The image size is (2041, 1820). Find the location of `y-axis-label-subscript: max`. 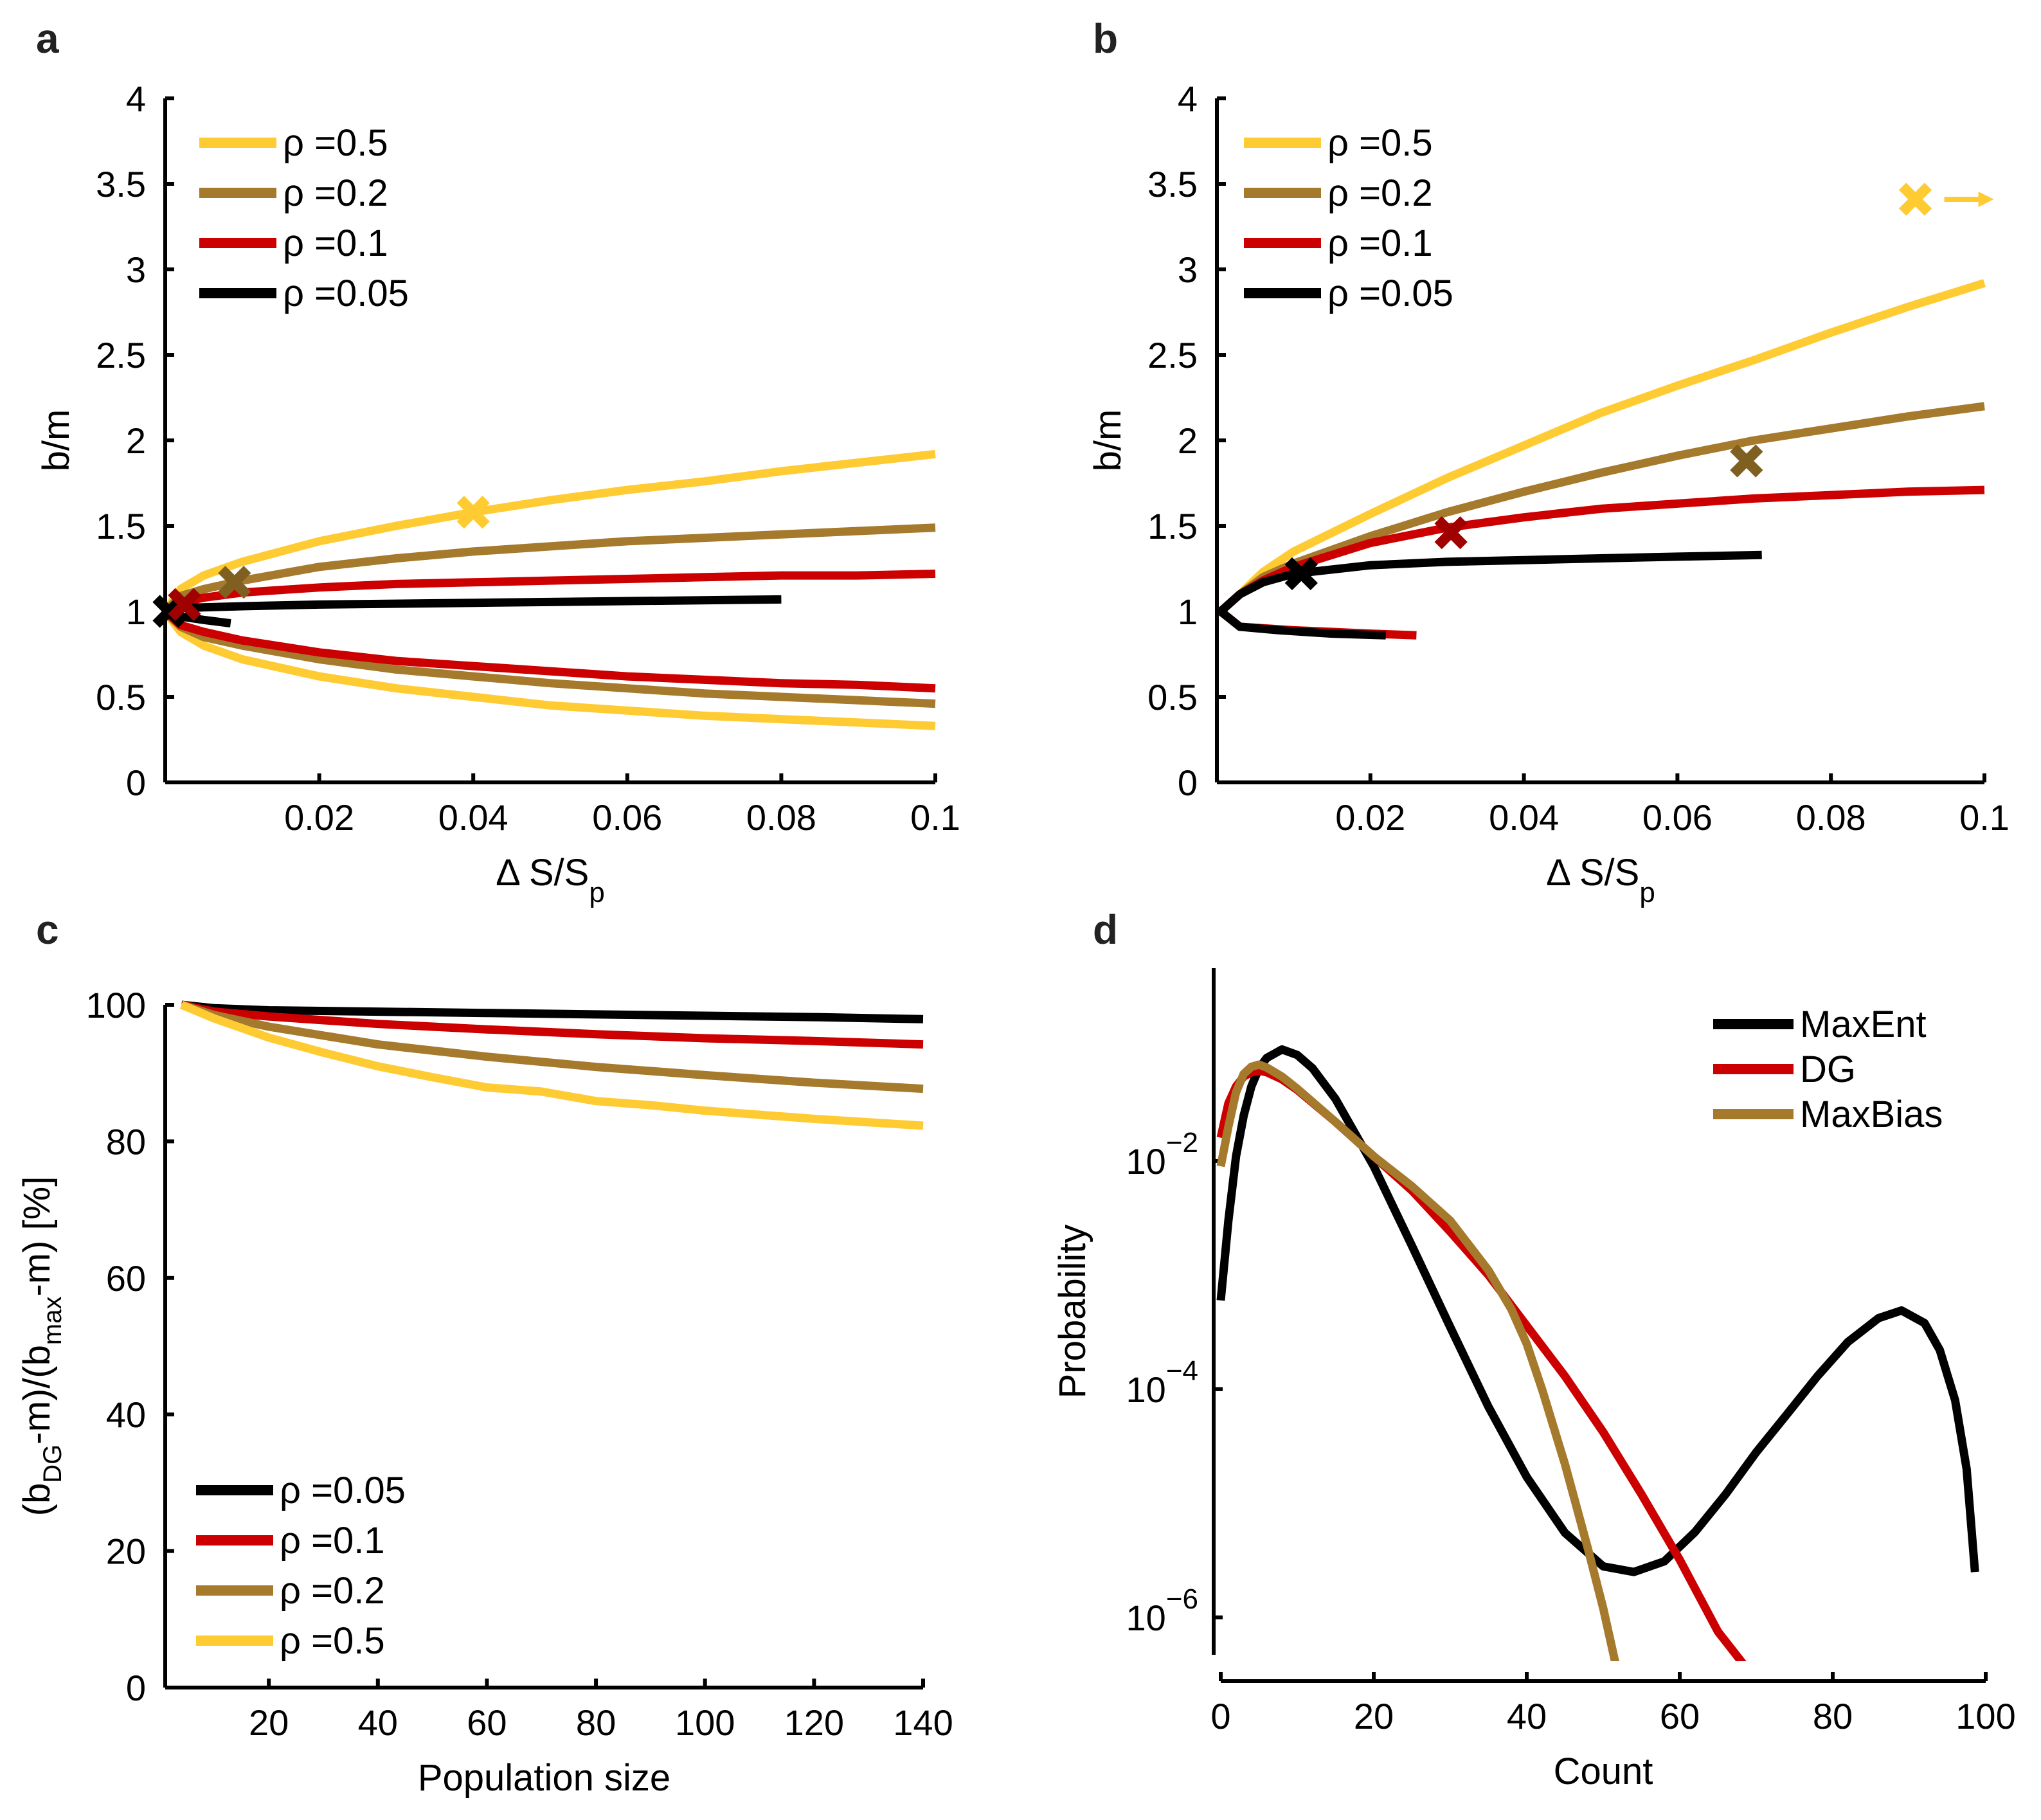

y-axis-label-subscript: max is located at coordinates (53, 1321).